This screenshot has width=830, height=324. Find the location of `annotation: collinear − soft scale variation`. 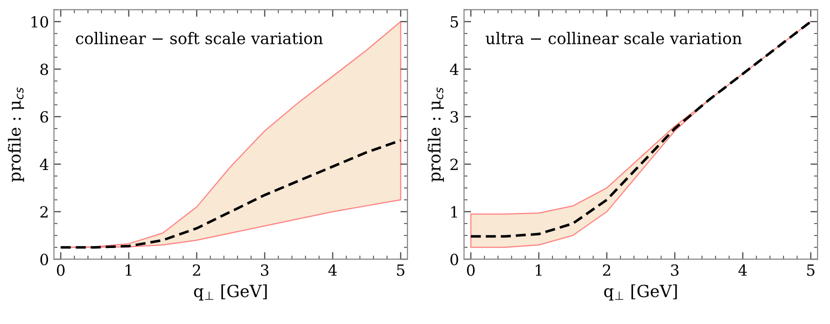

annotation: collinear − soft scale variation is located at coordinates (199, 38).